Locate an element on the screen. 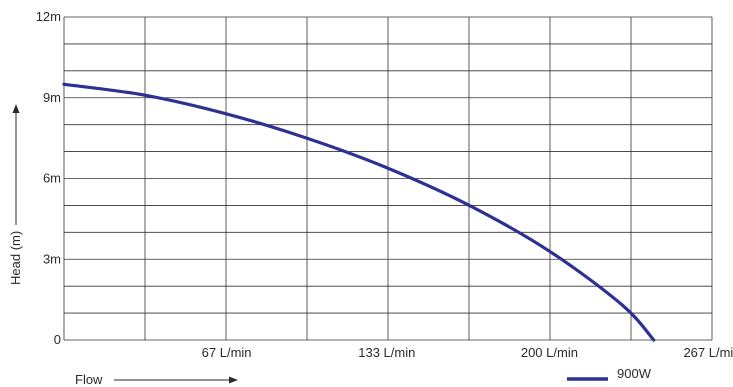 The image size is (733, 387). y-axis-label: Head (m) is located at coordinates (15, 258).